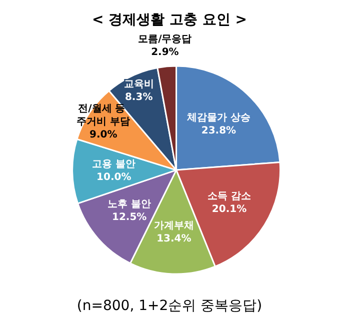 The image size is (339, 327). I want to click on slice-label: 고용 불안, so click(114, 164).